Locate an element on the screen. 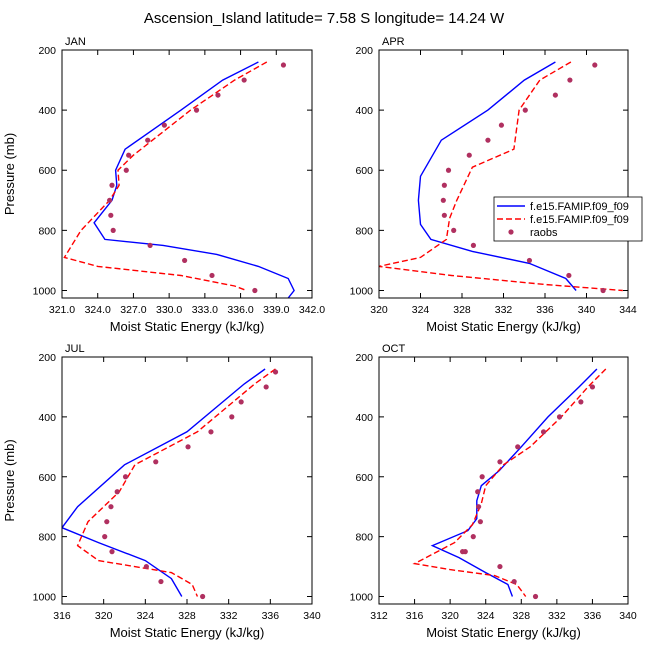  panel-label: JUL is located at coordinates (75, 349).